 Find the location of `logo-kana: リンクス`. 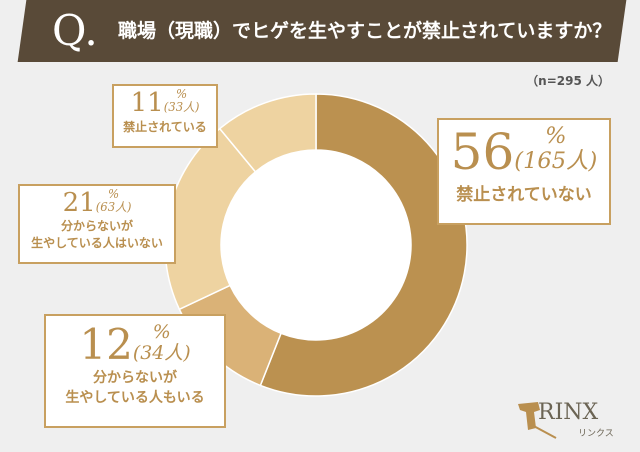

logo-kana: リンクス is located at coordinates (596, 434).